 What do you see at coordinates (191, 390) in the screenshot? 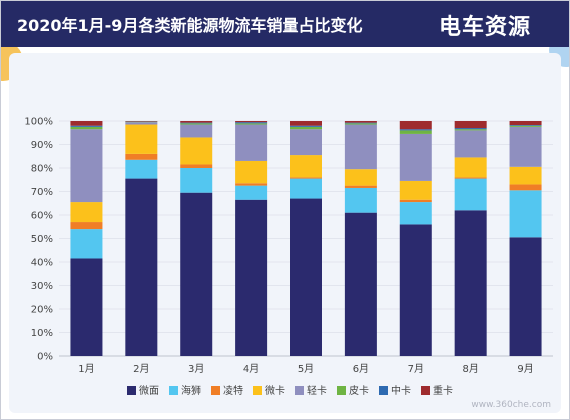
I see `legend-label: 海狮` at bounding box center [191, 390].